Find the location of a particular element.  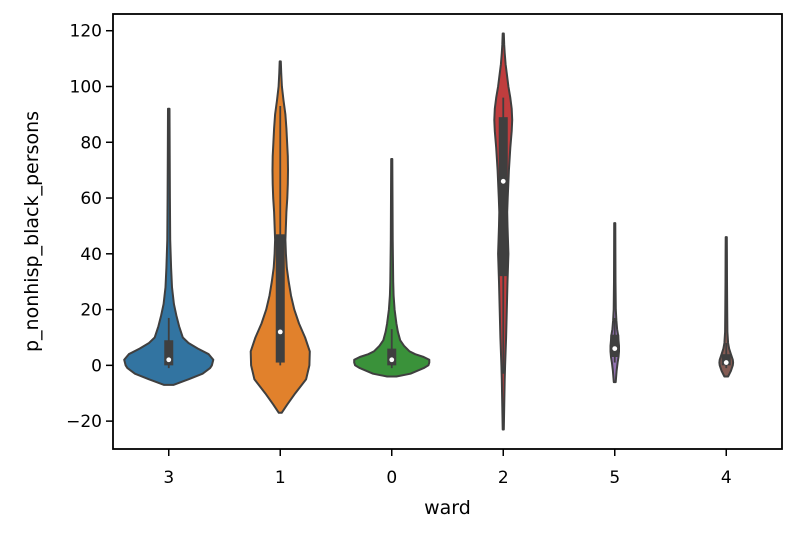

x-axis-label: ward is located at coordinates (447, 508).